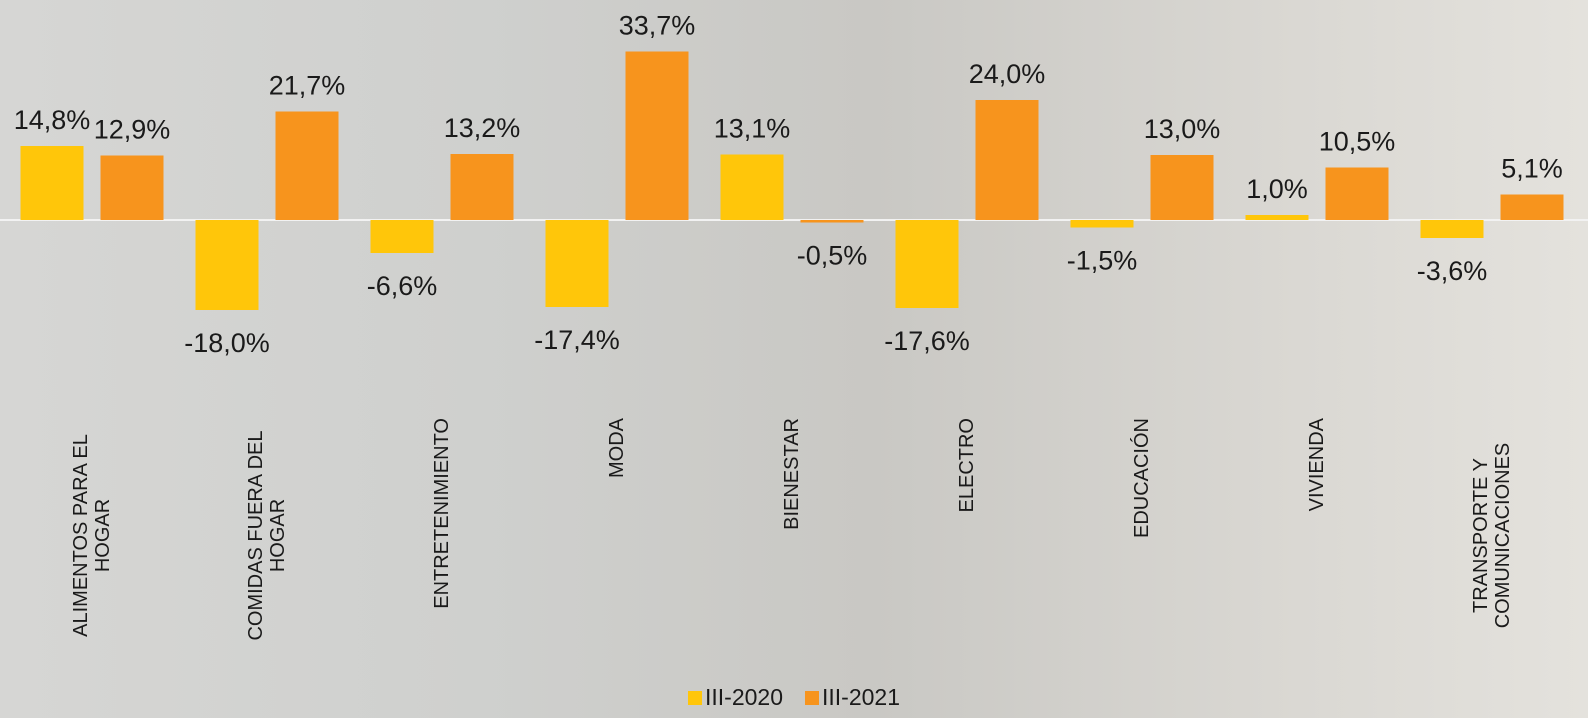 This screenshot has height=718, width=1588. I want to click on legend-label: III-2021, so click(861, 697).